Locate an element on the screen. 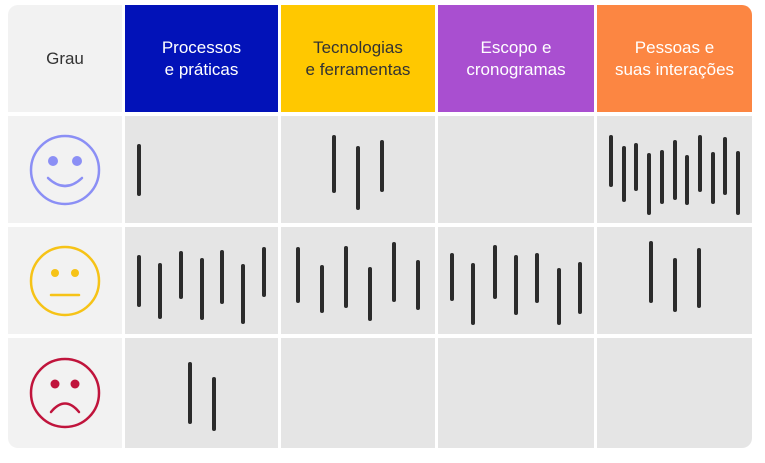  column-header-pessoas: Pessoas e suas interações is located at coordinates (674, 58).